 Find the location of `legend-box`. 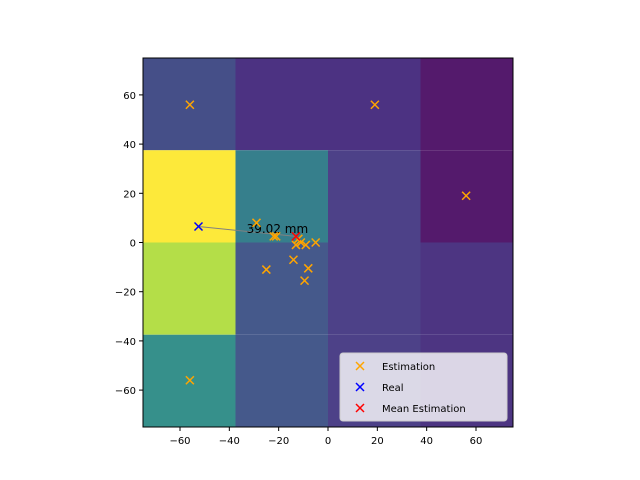

legend-box is located at coordinates (423, 387).